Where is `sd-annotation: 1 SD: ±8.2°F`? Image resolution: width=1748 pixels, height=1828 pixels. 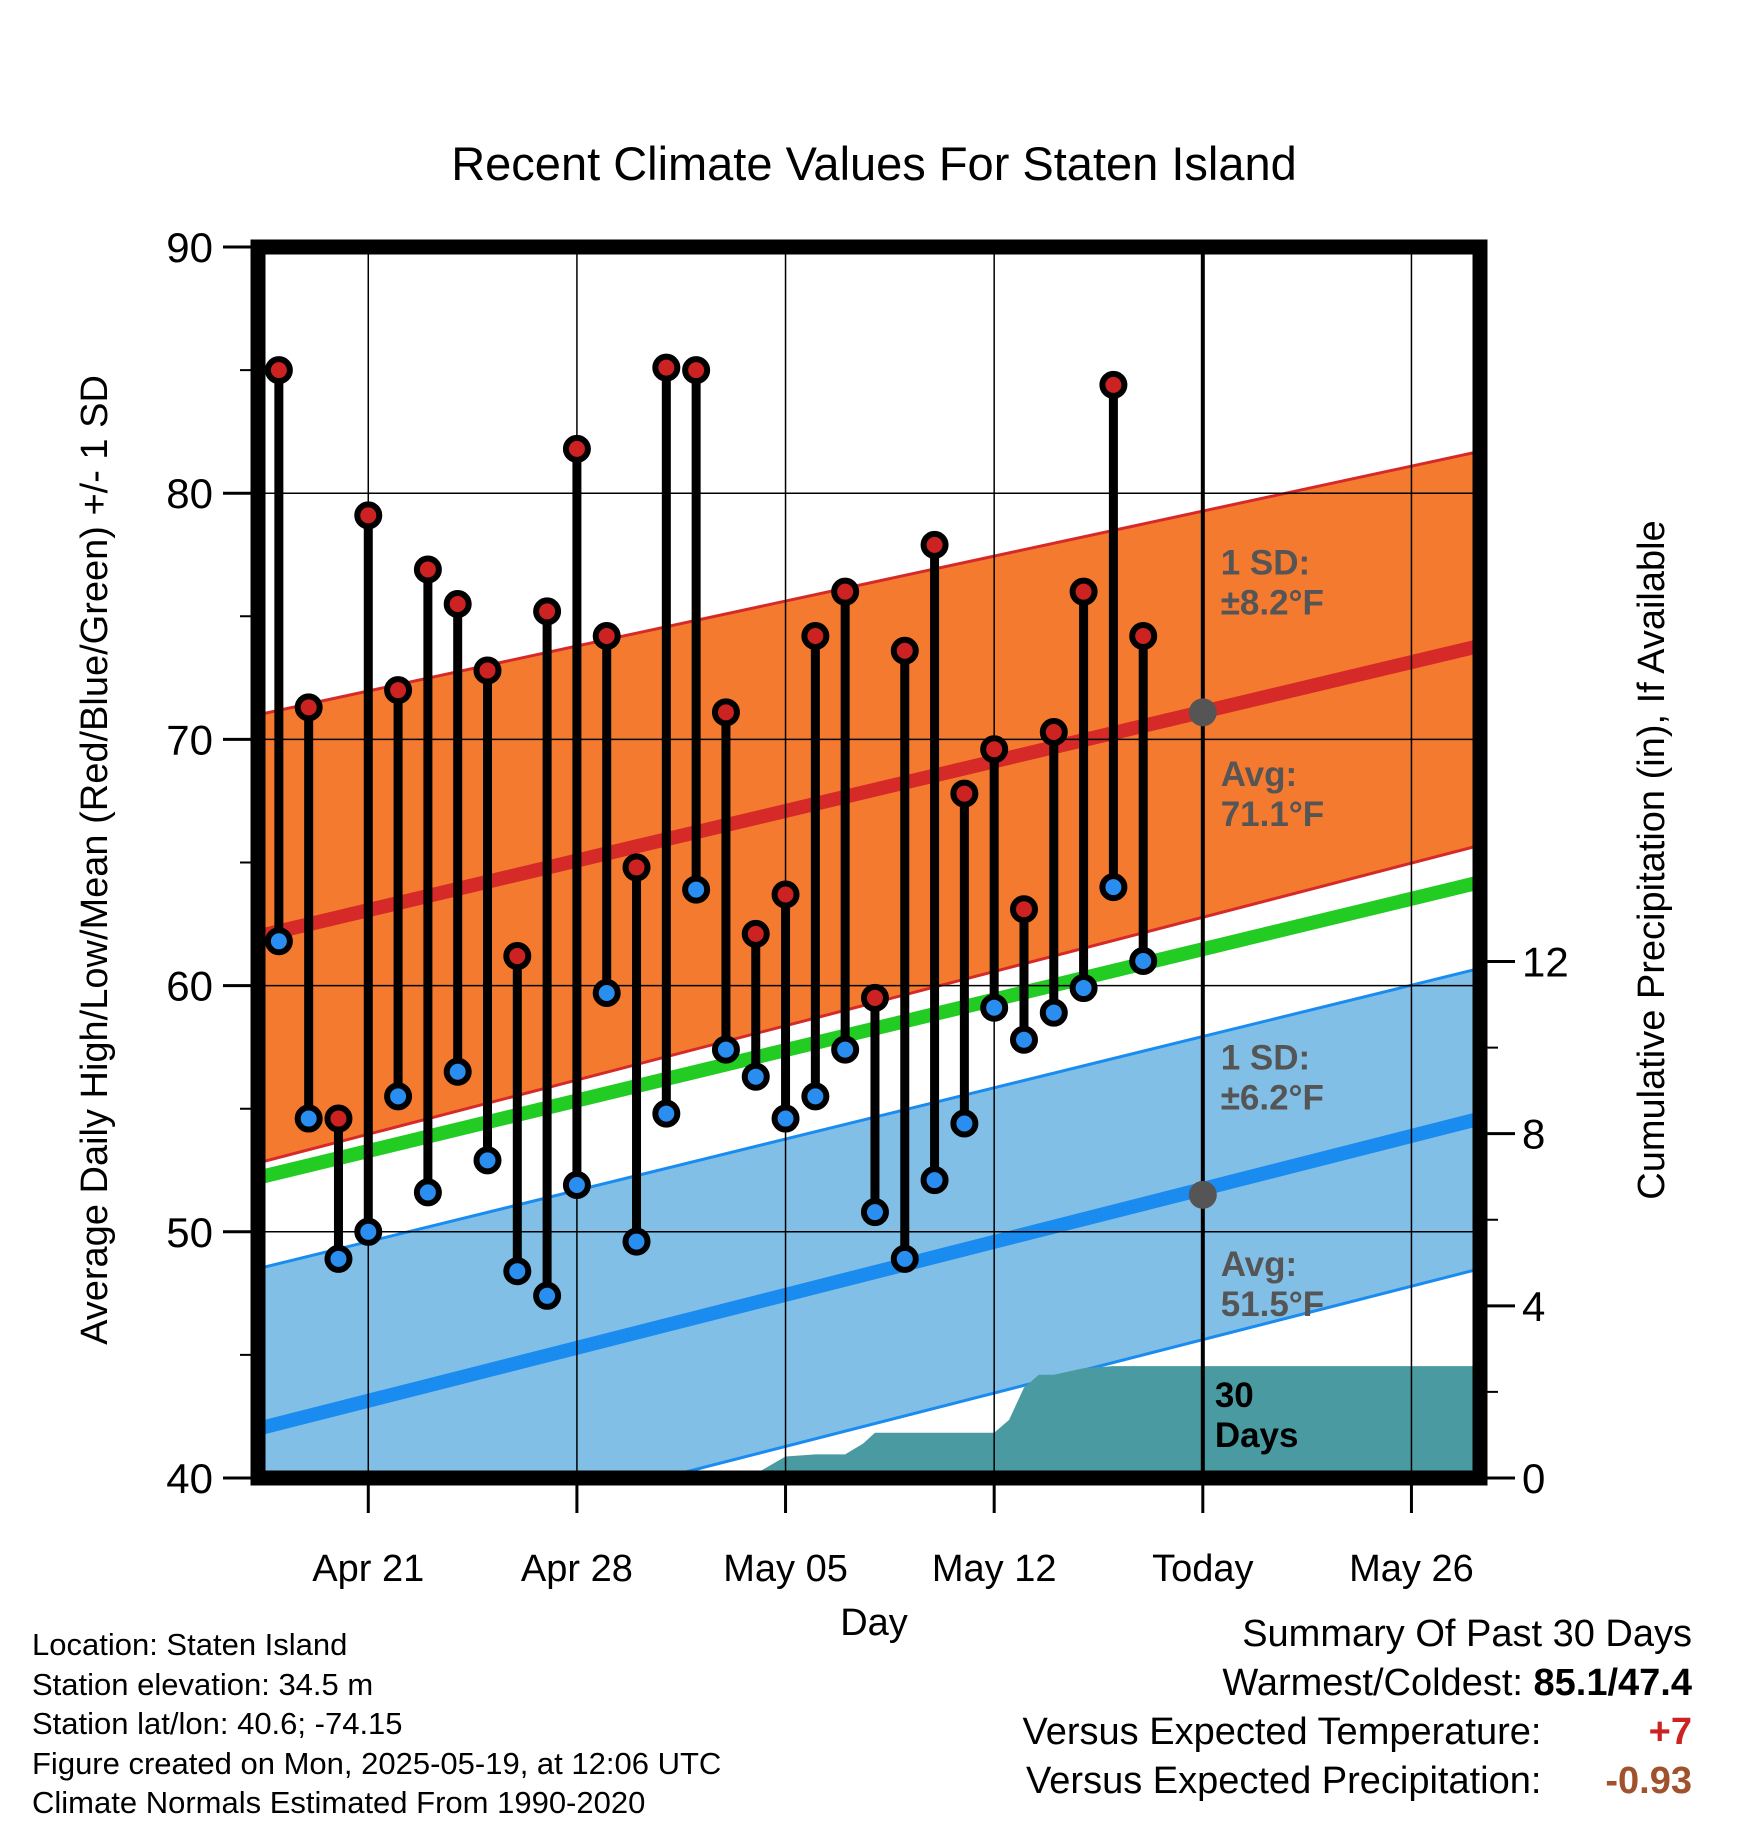
sd-annotation: 1 SD: ±8.2°F is located at coordinates (1272, 582).